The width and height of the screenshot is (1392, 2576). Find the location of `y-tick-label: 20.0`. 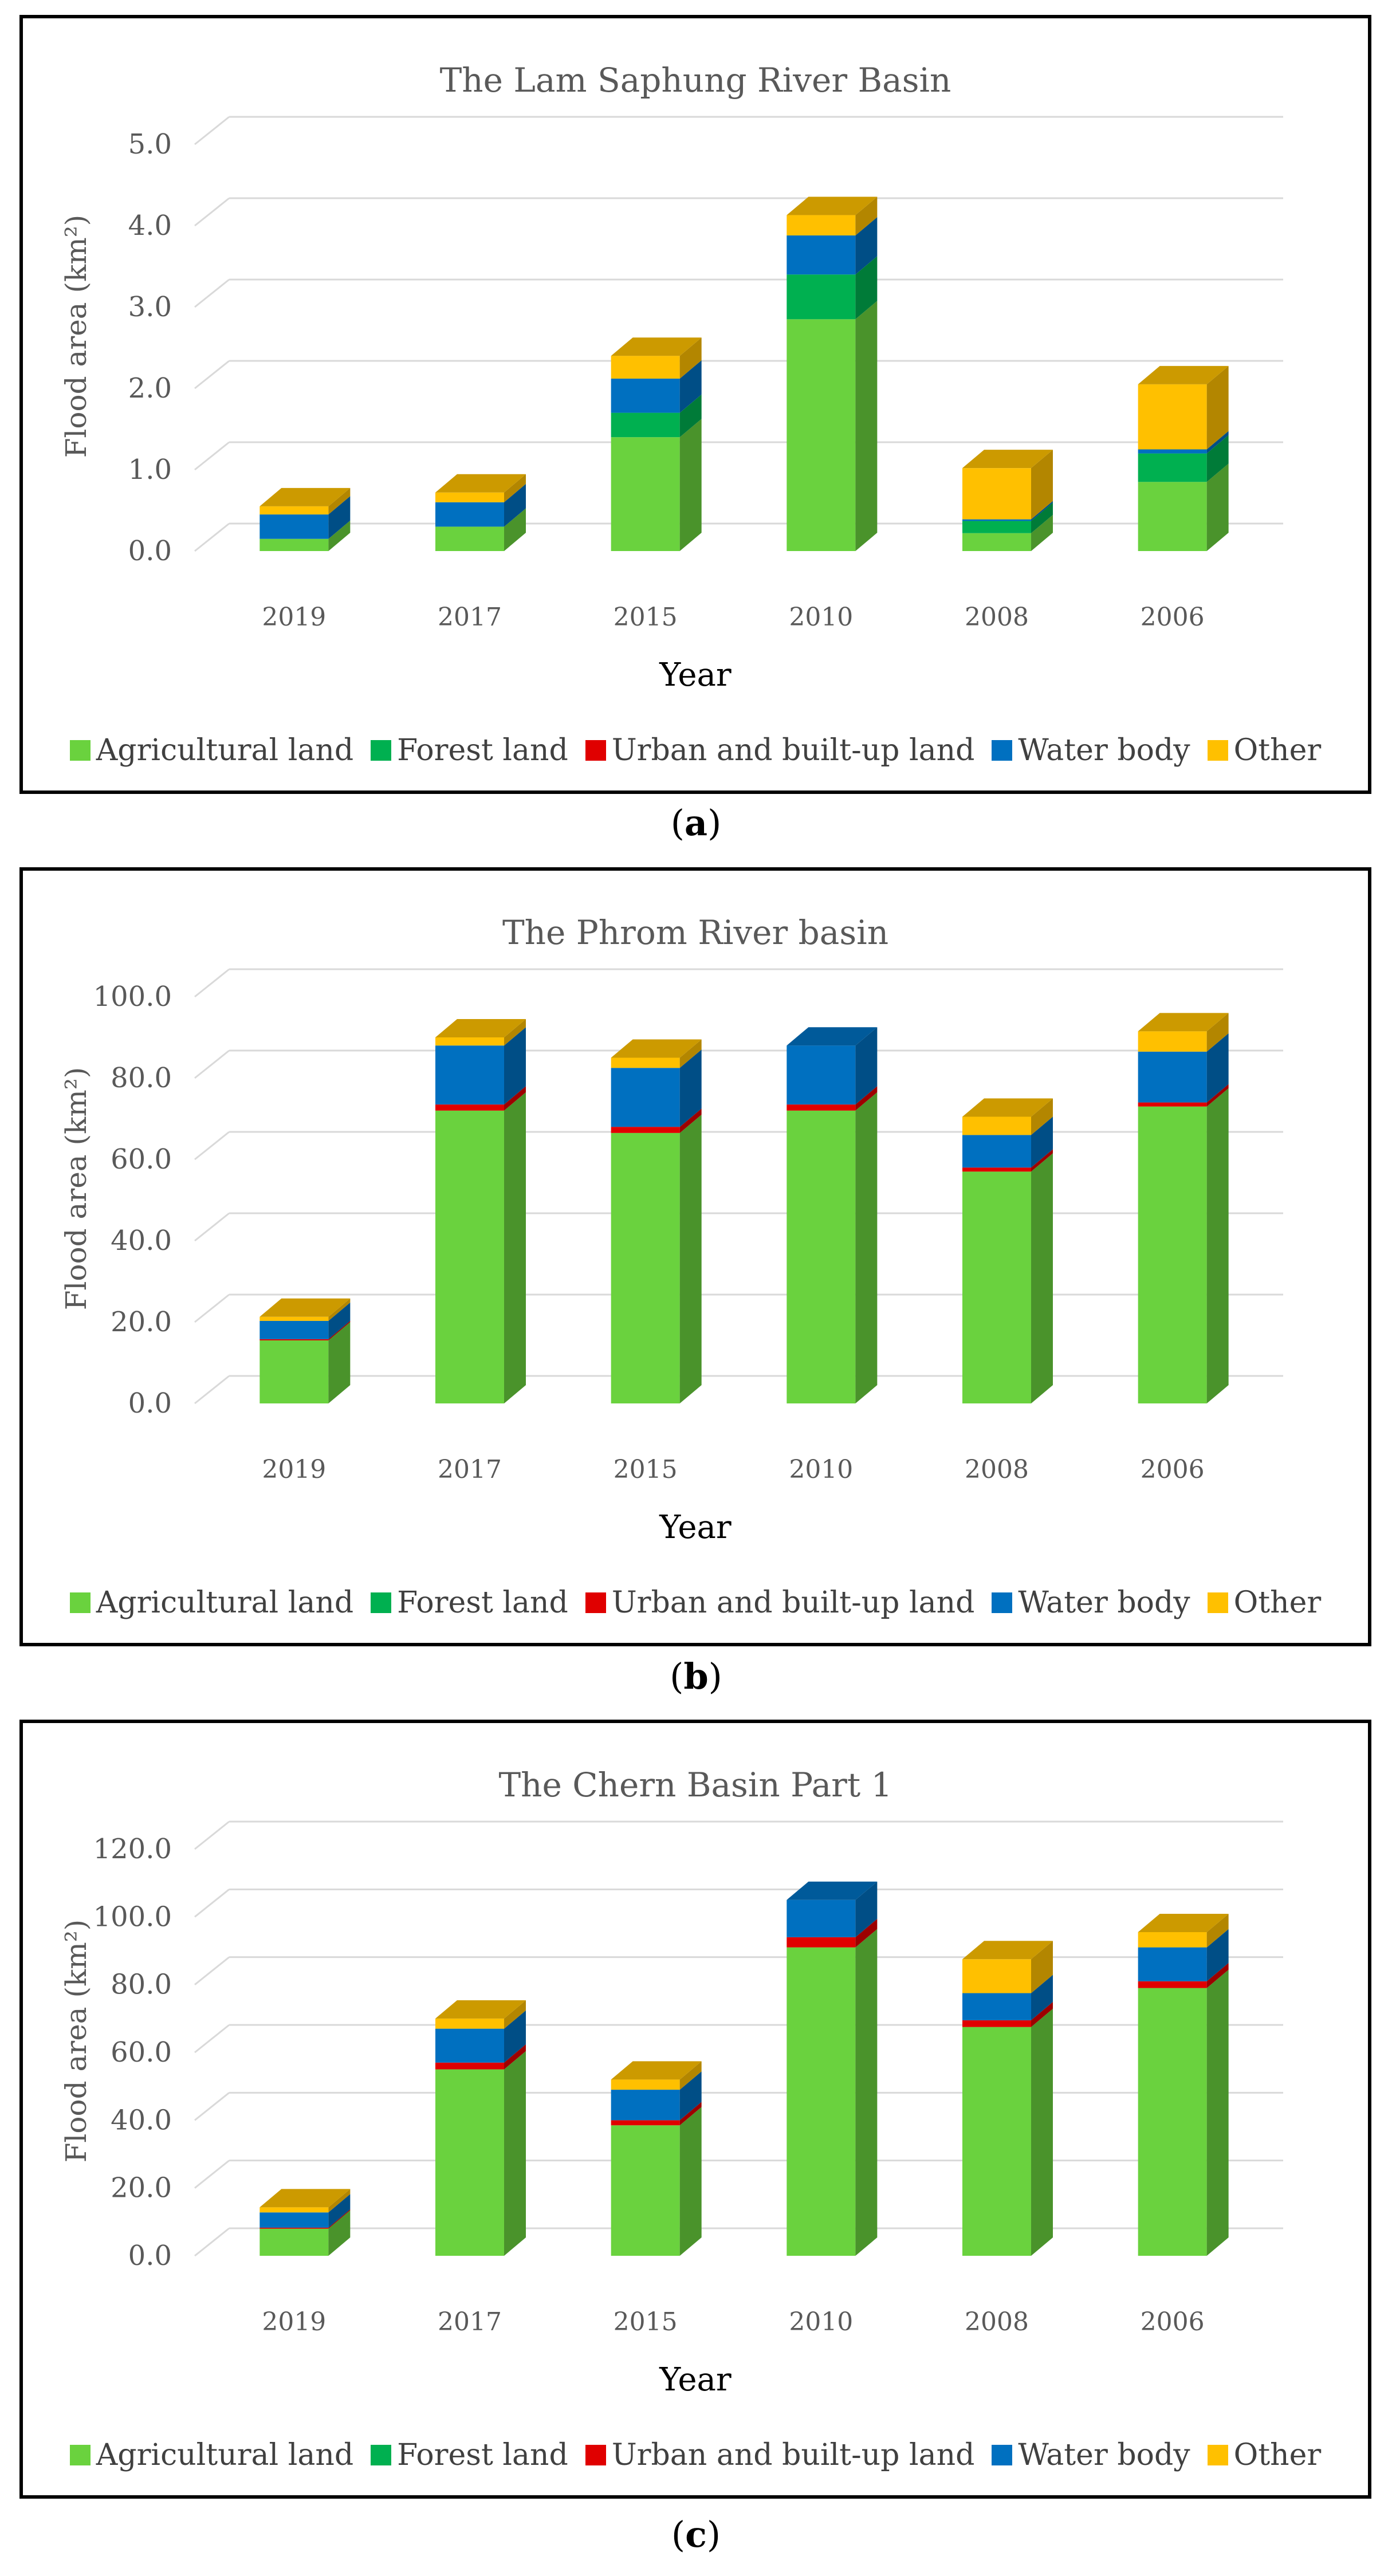

y-tick-label: 20.0 is located at coordinates (141, 1322).